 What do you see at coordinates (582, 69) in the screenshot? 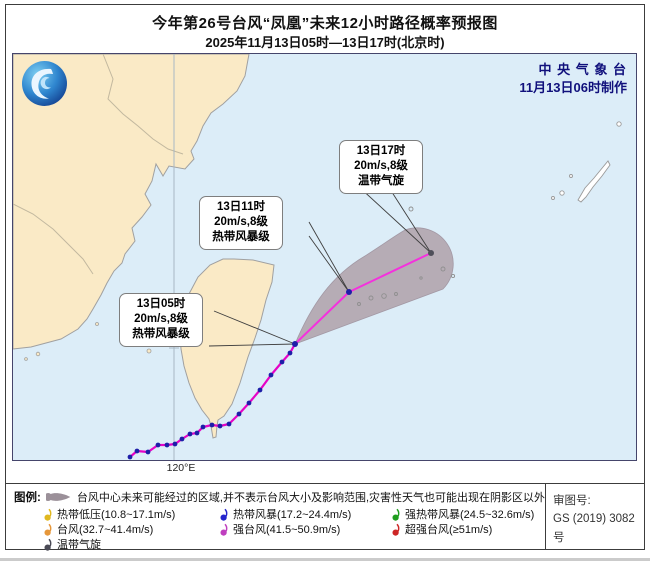
I see `issuer-name: 中 央 气 象 台` at bounding box center [582, 69].